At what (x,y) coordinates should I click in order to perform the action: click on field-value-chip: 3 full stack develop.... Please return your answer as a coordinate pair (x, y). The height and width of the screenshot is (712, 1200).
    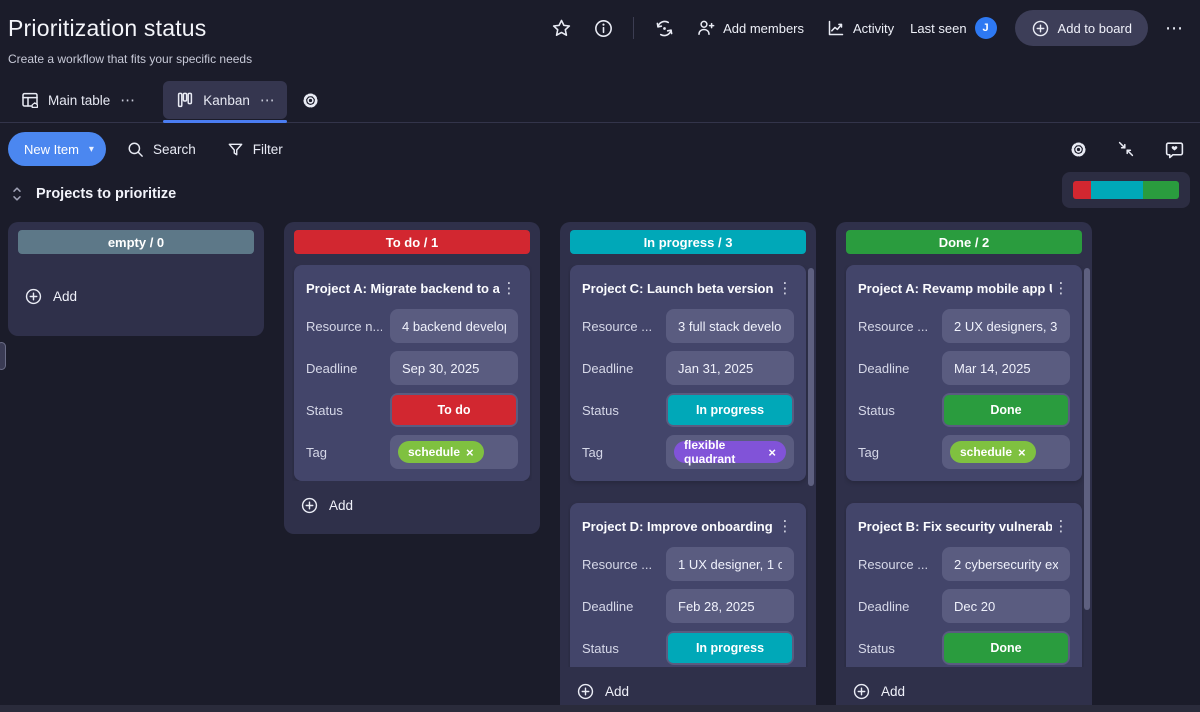
    Looking at the image, I should click on (730, 326).